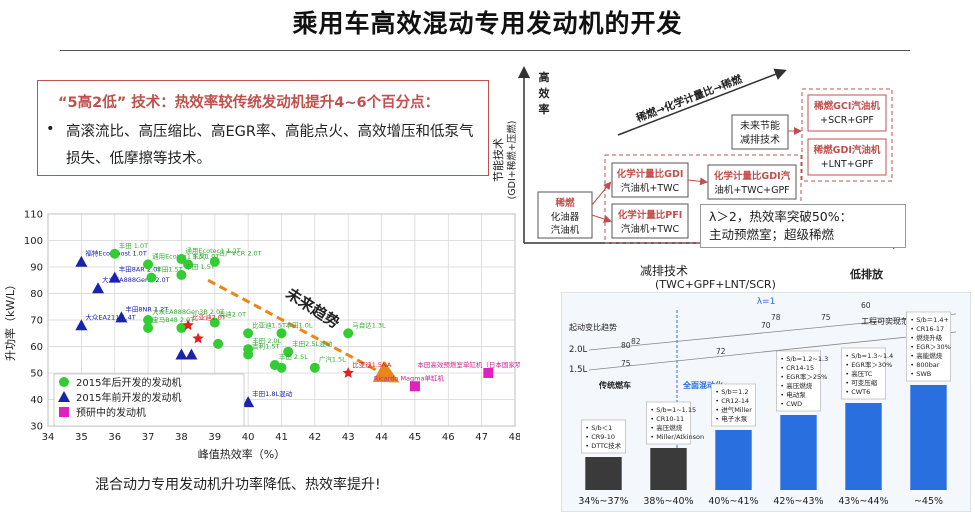  What do you see at coordinates (266, 340) in the screenshot?
I see `data-point-label: 丰田 2.0L` at bounding box center [266, 340].